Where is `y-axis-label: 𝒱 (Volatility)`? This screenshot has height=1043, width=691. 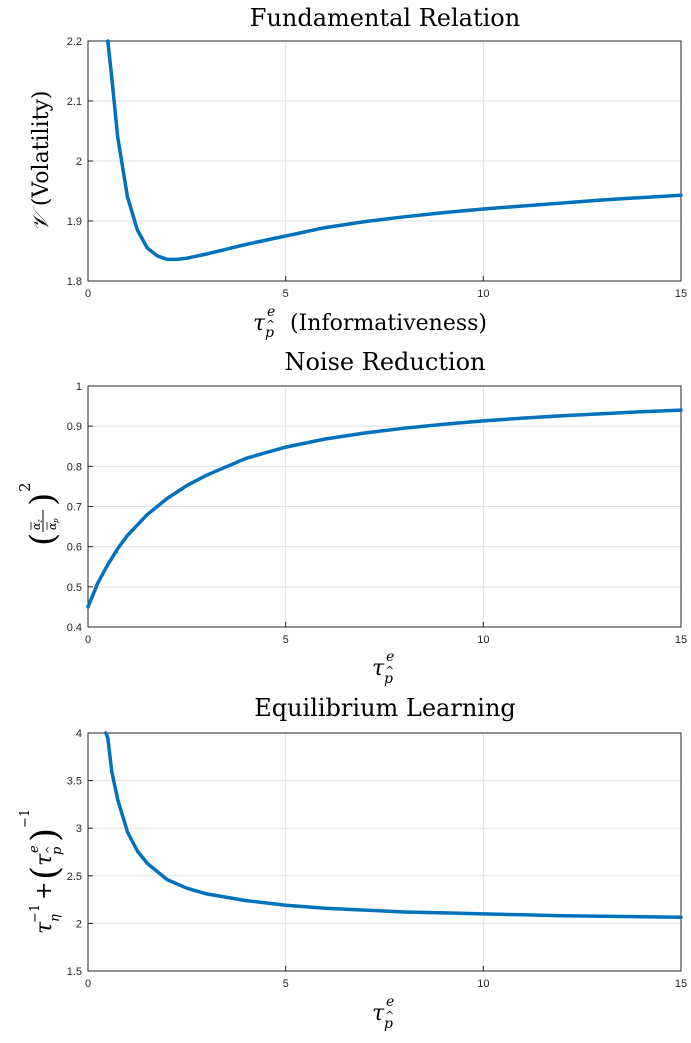
y-axis-label: 𝒱 (Volatility) is located at coordinates (41, 161).